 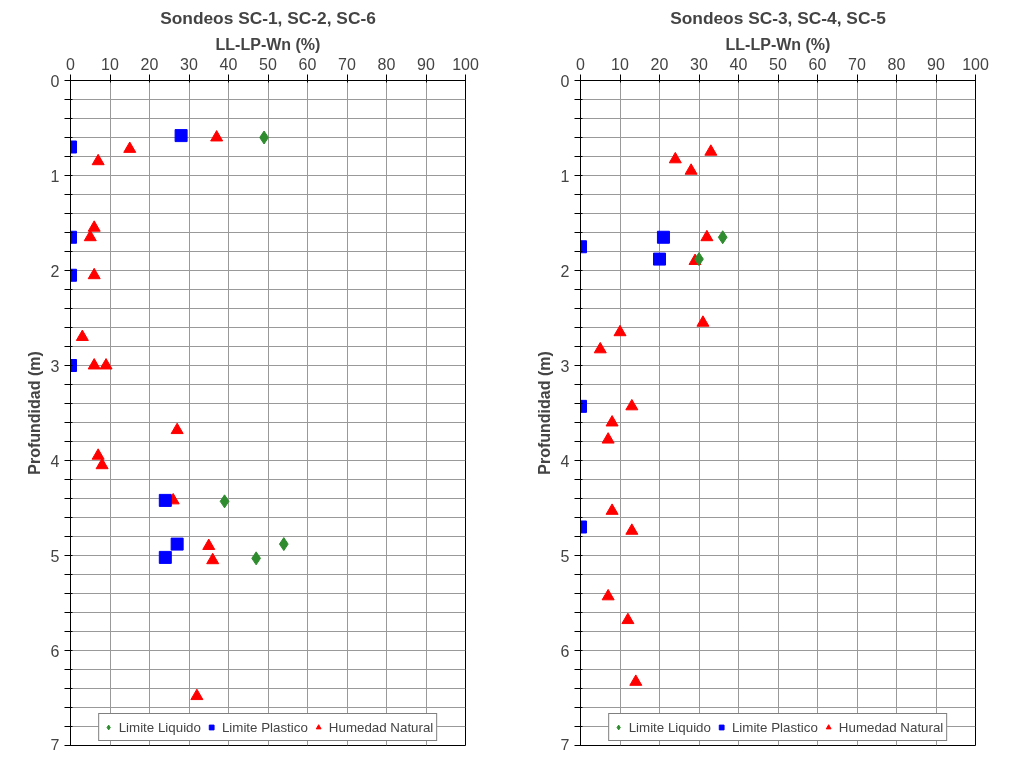 I want to click on chart-title: Sondeos SC-1, SC-2, SC-6, so click(x=268, y=17).